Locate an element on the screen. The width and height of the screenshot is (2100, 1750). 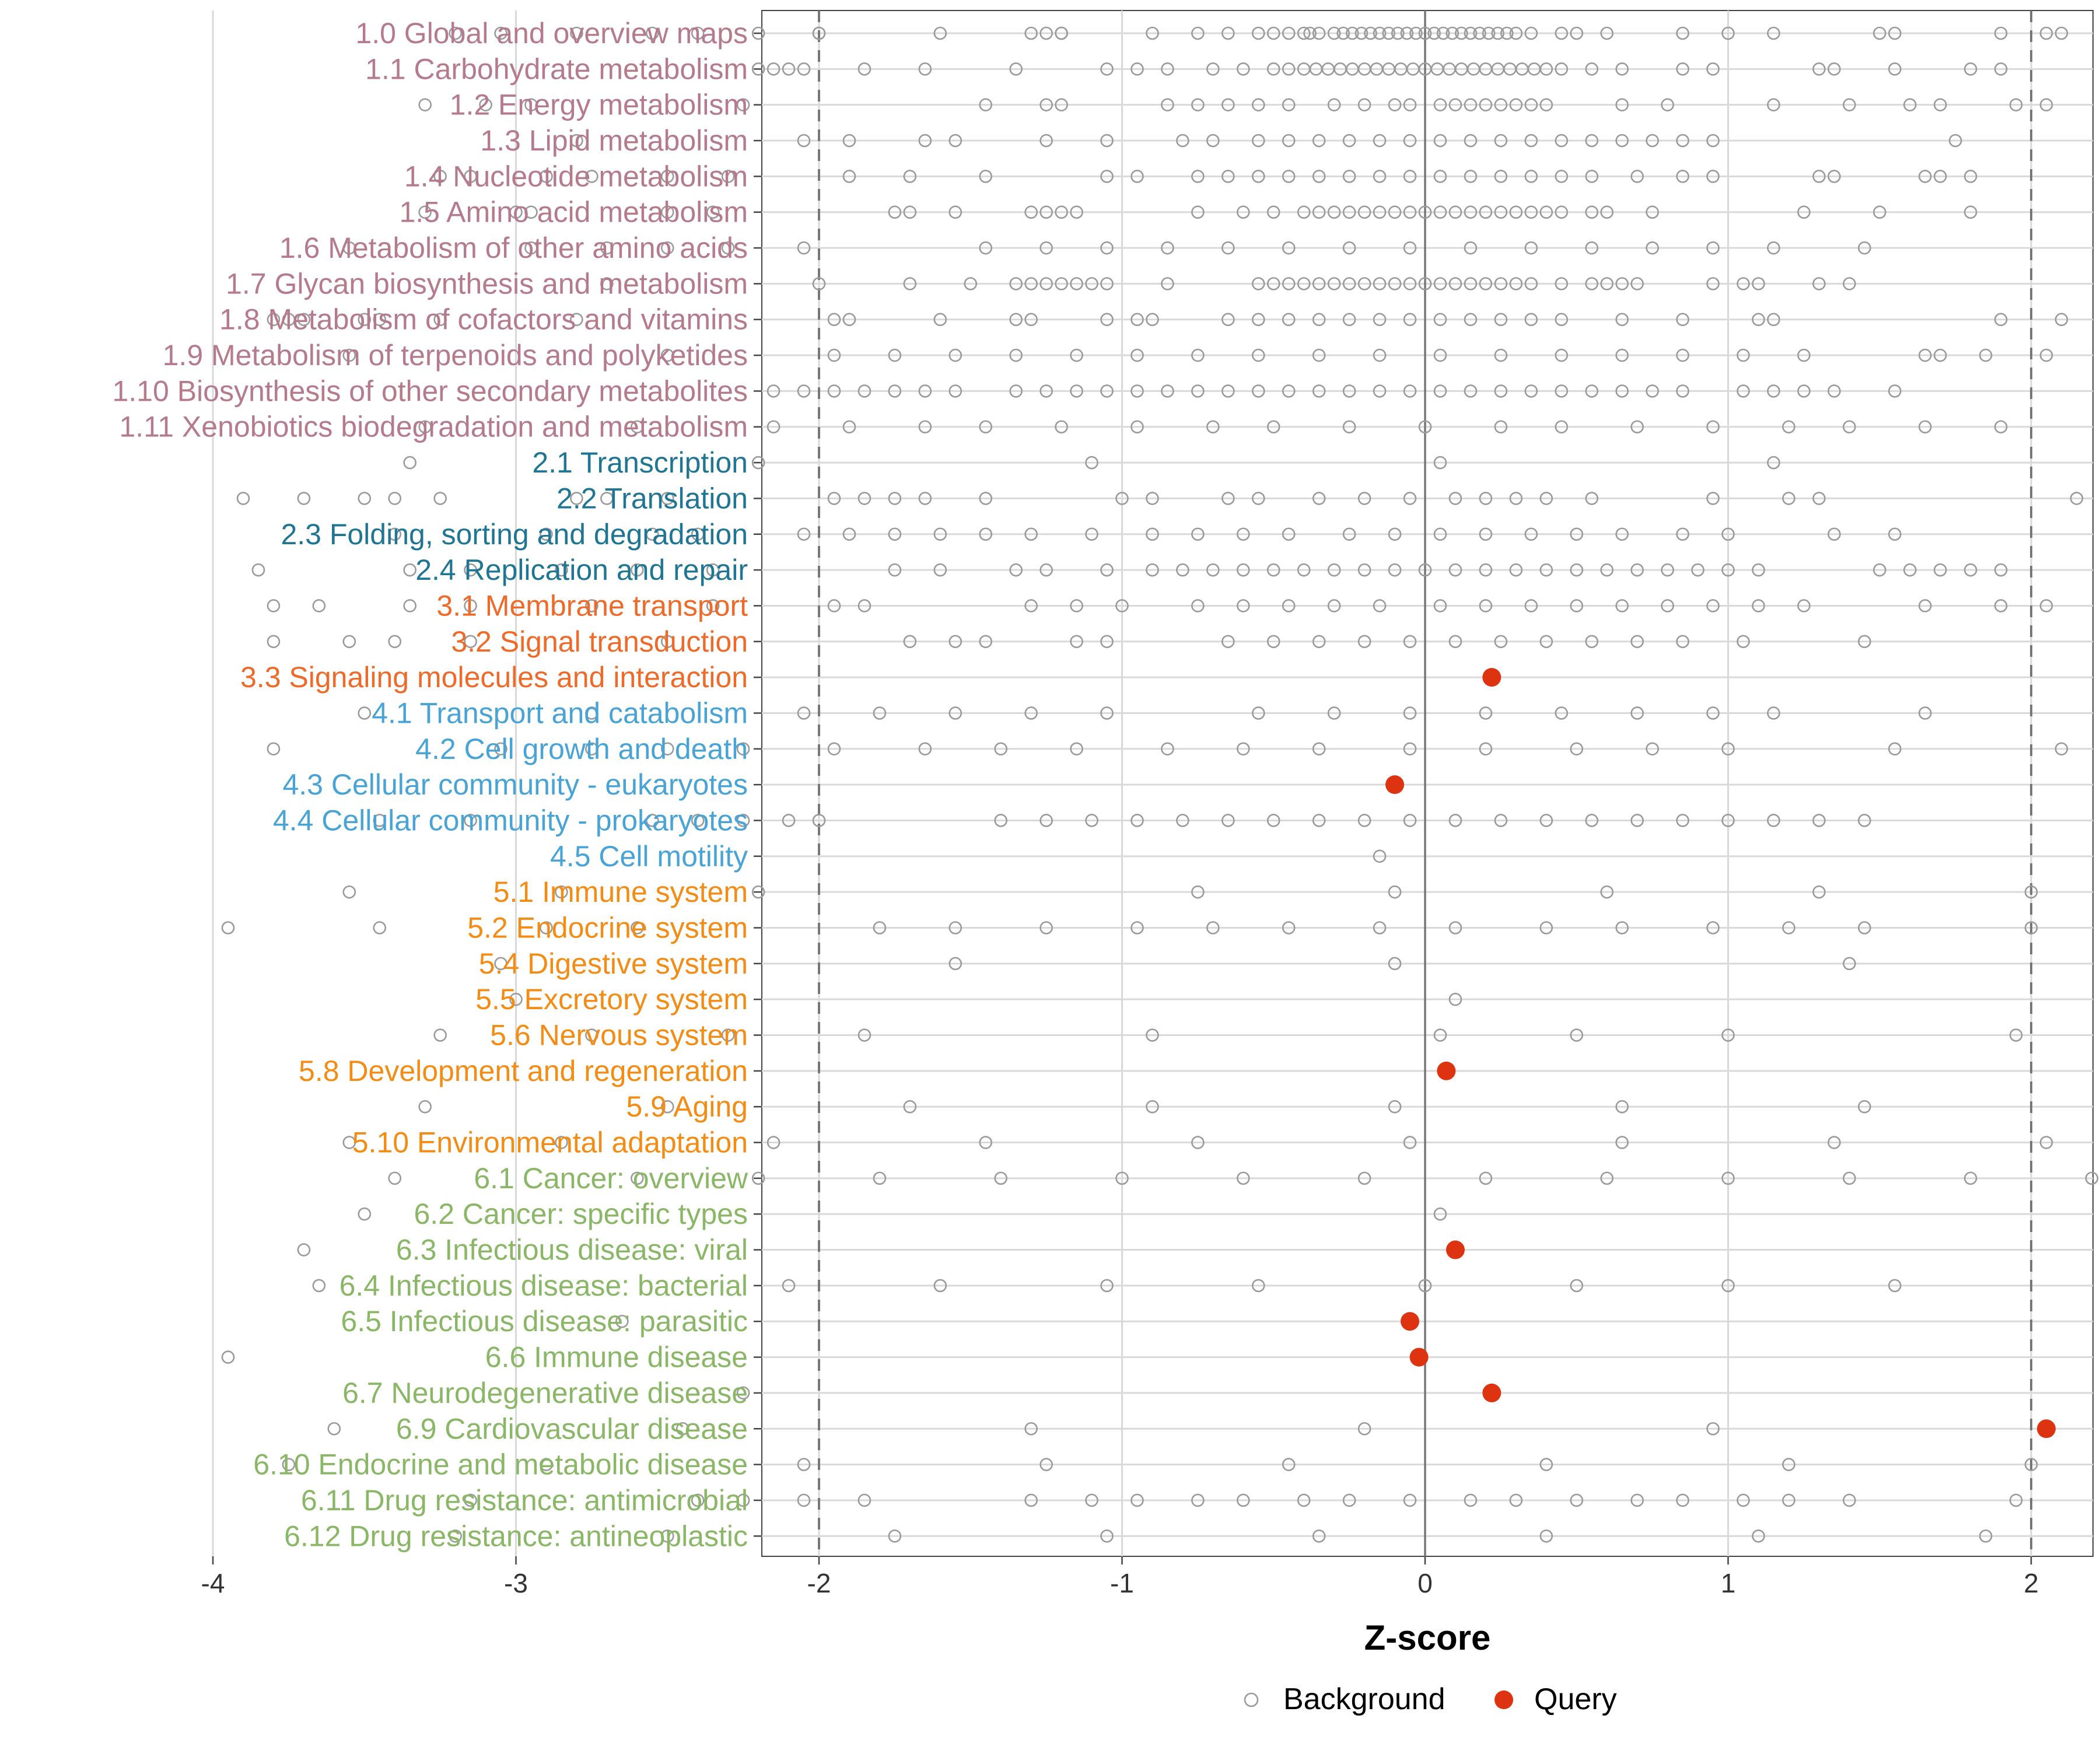
category-label: 1.6 Metabolism of other amino acids is located at coordinates (513, 248).